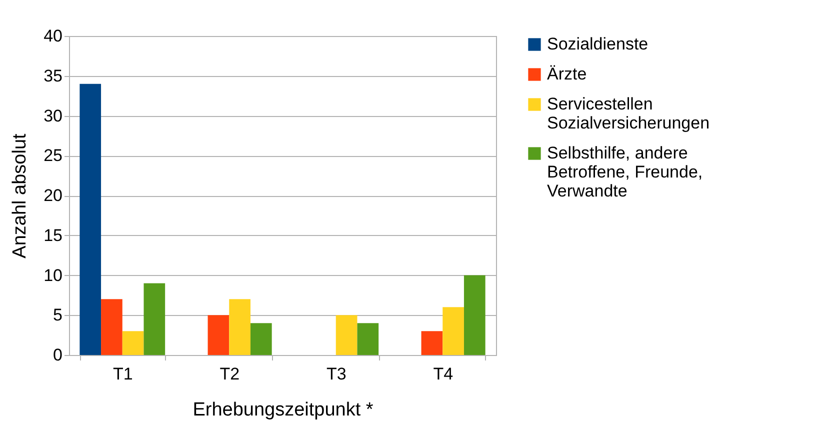 This screenshot has width=823, height=439. Describe the element at coordinates (53, 156) in the screenshot. I see `y-tick-label: 25` at that location.